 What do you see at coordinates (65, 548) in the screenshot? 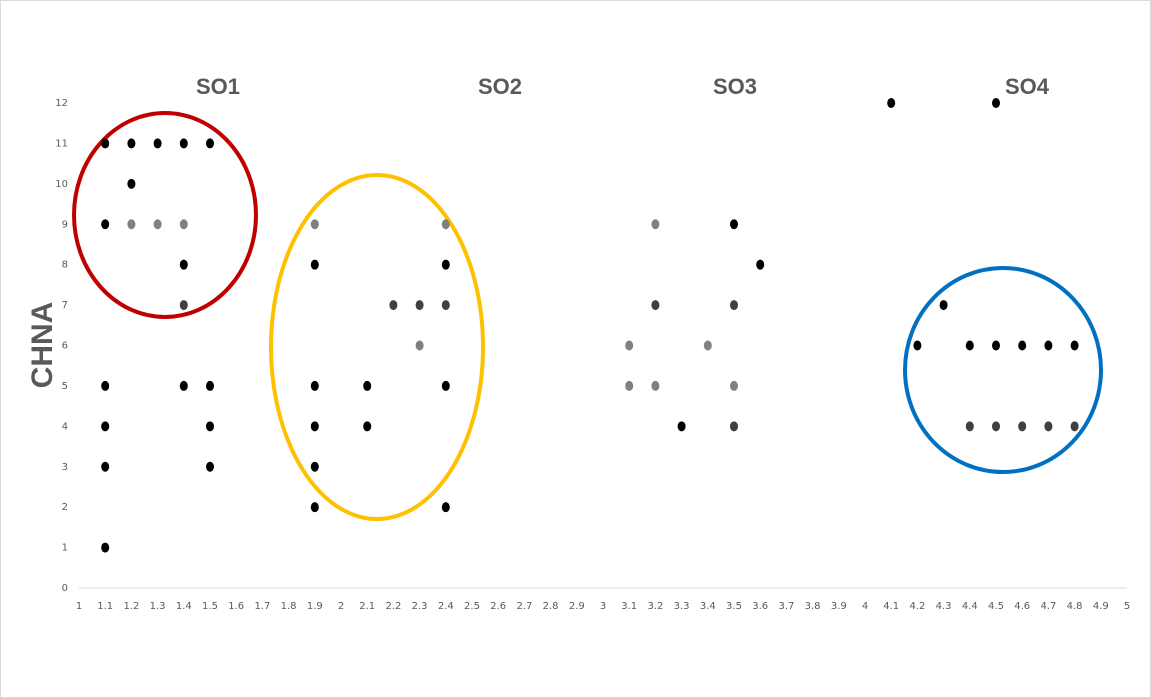
I see `y-tick-label: 1` at bounding box center [65, 548].